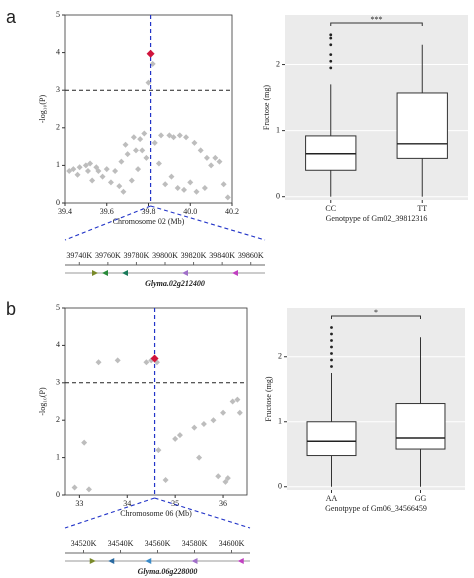 This screenshot has width=474, height=578. Describe the element at coordinates (175, 283) in the screenshot. I see `gene-name: Glyma.02g212400` at that location.